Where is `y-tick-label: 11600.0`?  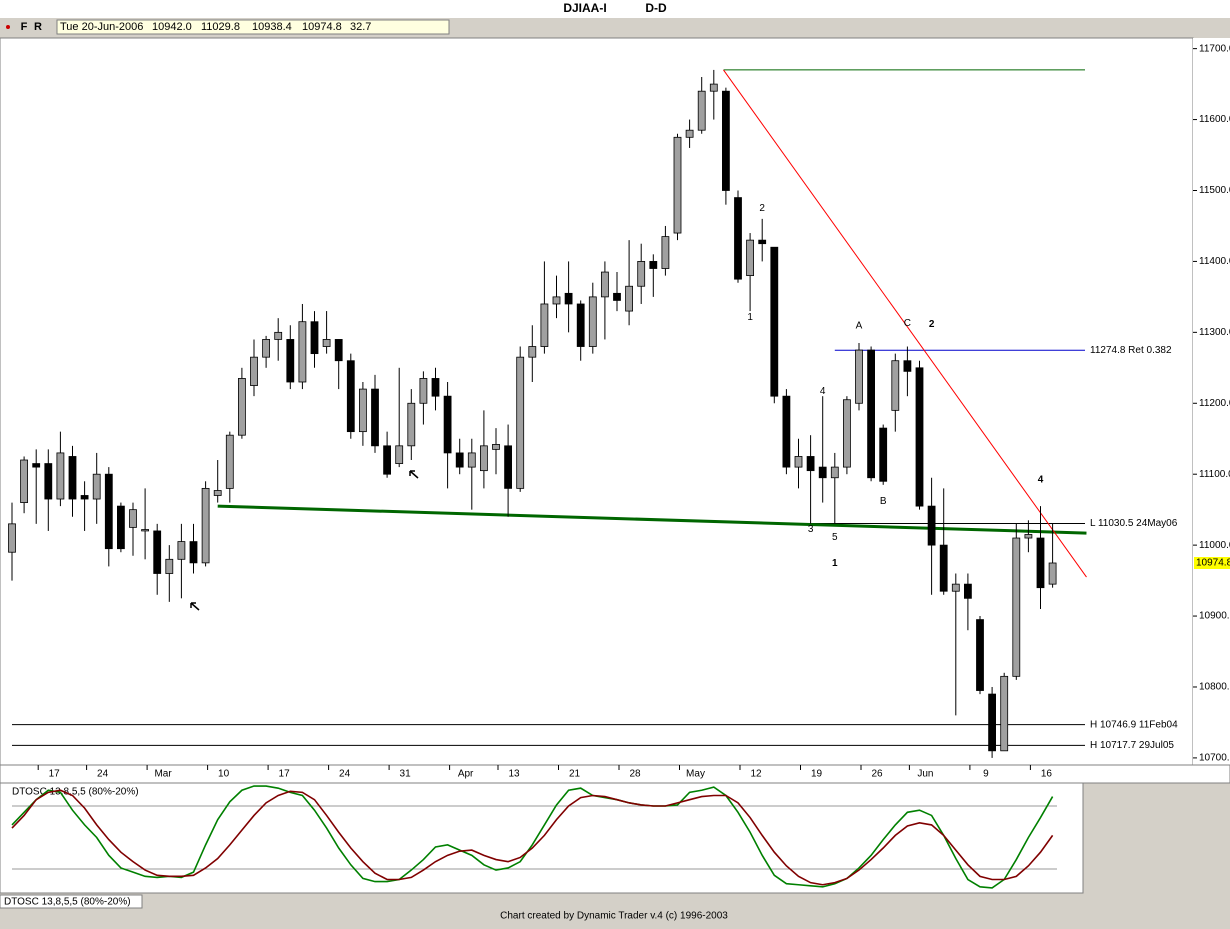 y-tick-label: 11600.0 is located at coordinates (1214, 119).